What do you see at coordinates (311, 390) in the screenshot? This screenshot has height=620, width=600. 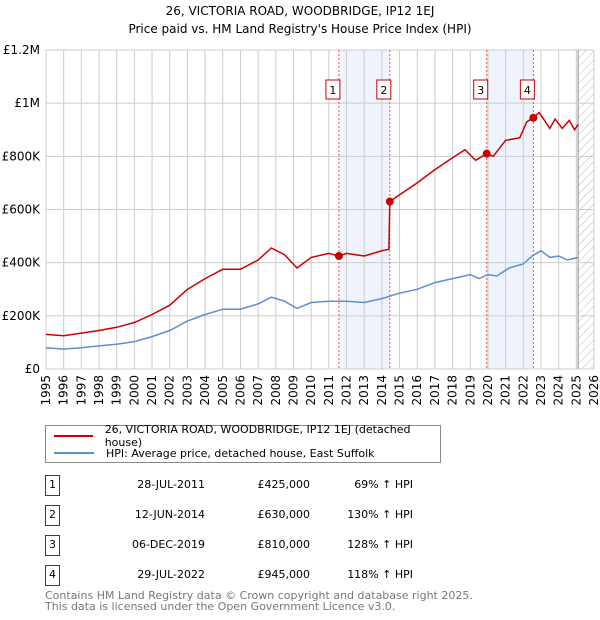 I see `x-tick-label: 2010` at bounding box center [311, 390].